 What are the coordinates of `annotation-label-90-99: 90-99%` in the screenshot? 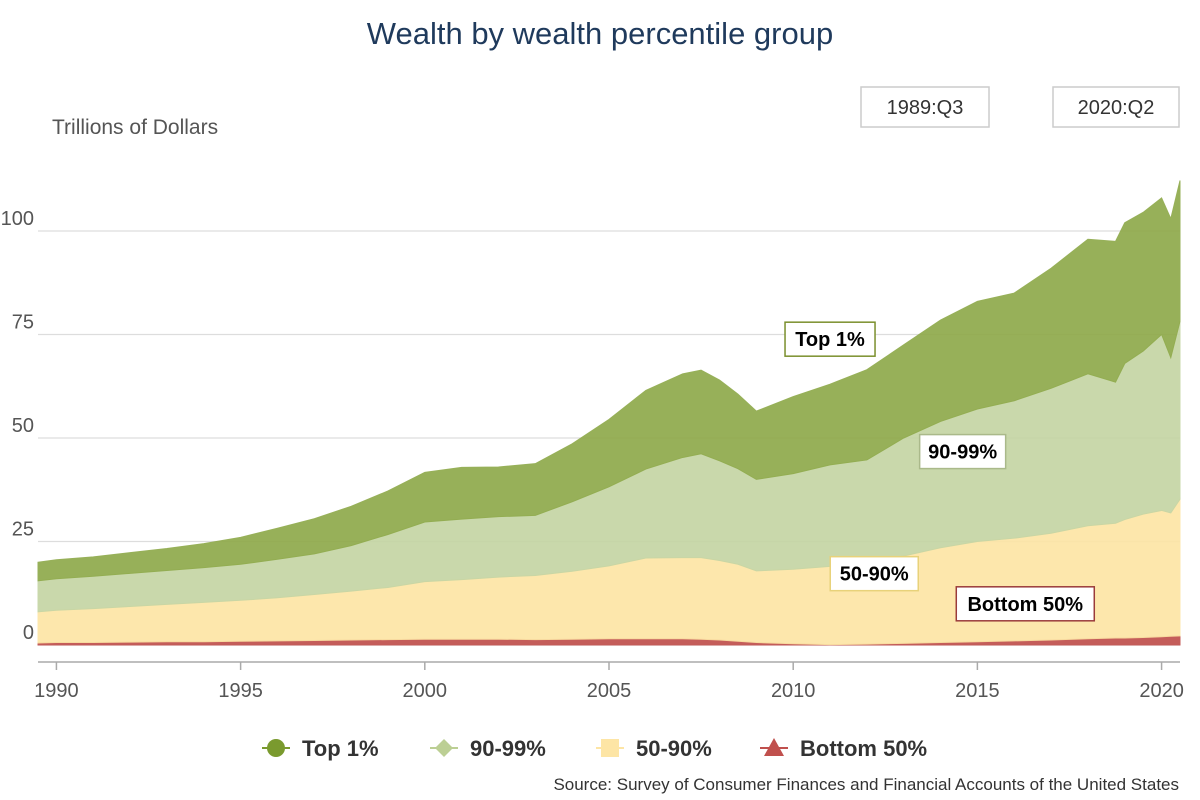 It's located at (962, 453).